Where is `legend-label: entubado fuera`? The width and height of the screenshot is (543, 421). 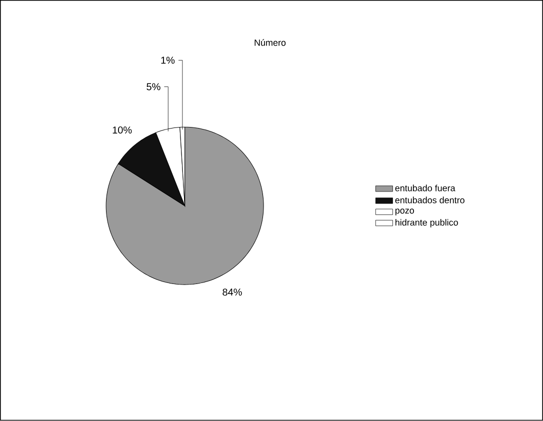
legend-label: entubado fuera is located at coordinates (425, 188).